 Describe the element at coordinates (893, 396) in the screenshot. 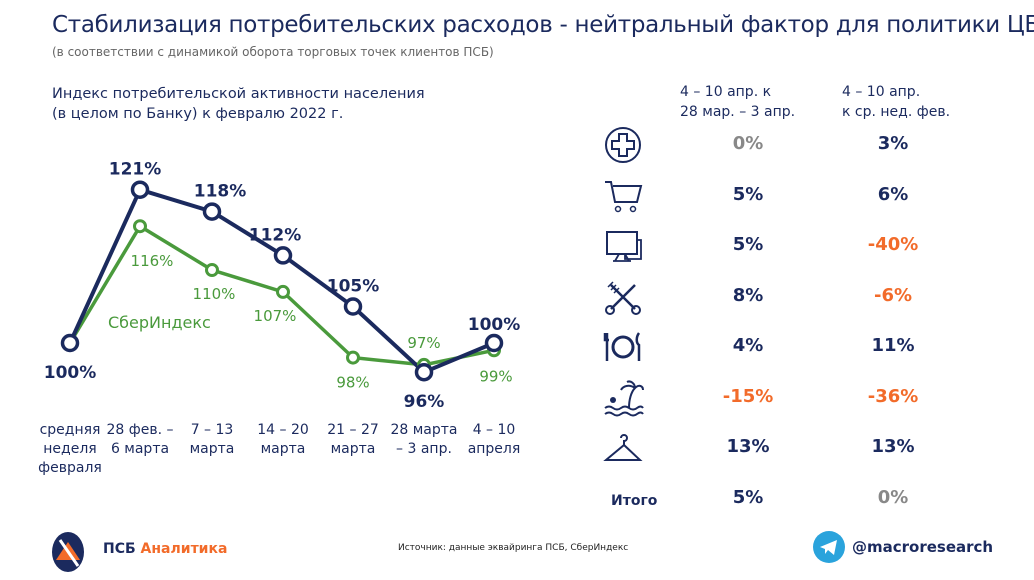

I see `table-cell: -36%` at that location.